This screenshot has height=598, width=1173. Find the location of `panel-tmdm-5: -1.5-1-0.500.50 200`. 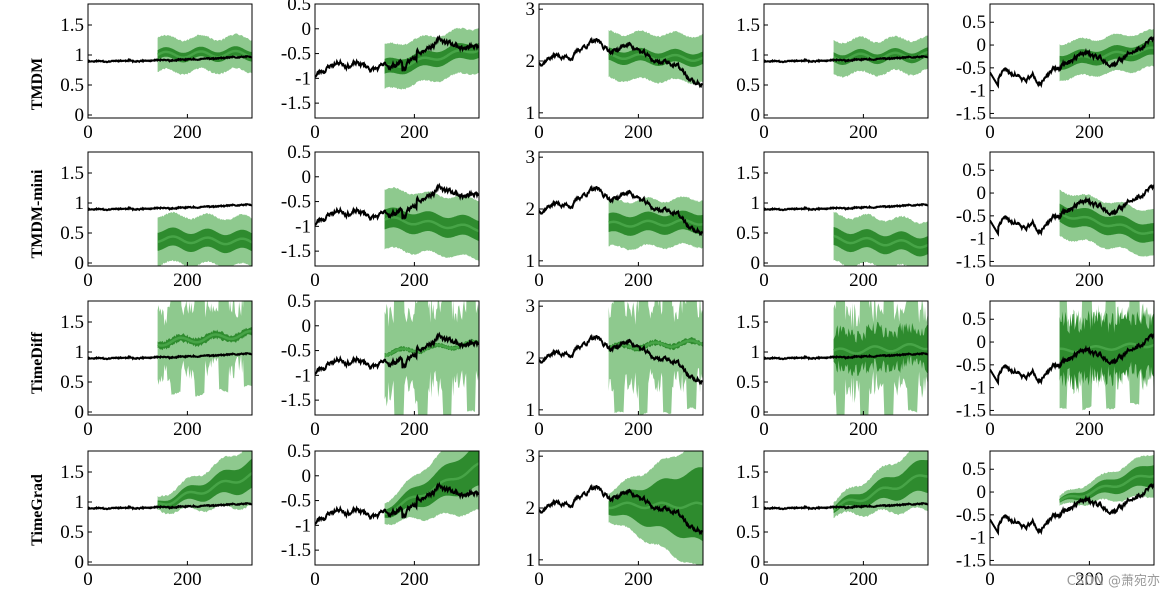

panel-tmdm-5: -1.5-1-0.500.50 200 is located at coordinates (1055, 73).